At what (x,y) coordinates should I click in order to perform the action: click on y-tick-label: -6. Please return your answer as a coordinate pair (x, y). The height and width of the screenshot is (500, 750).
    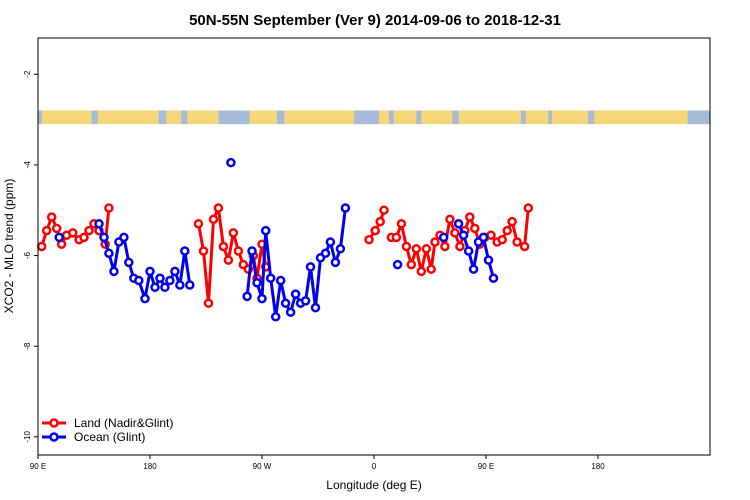
    Looking at the image, I should click on (27, 255).